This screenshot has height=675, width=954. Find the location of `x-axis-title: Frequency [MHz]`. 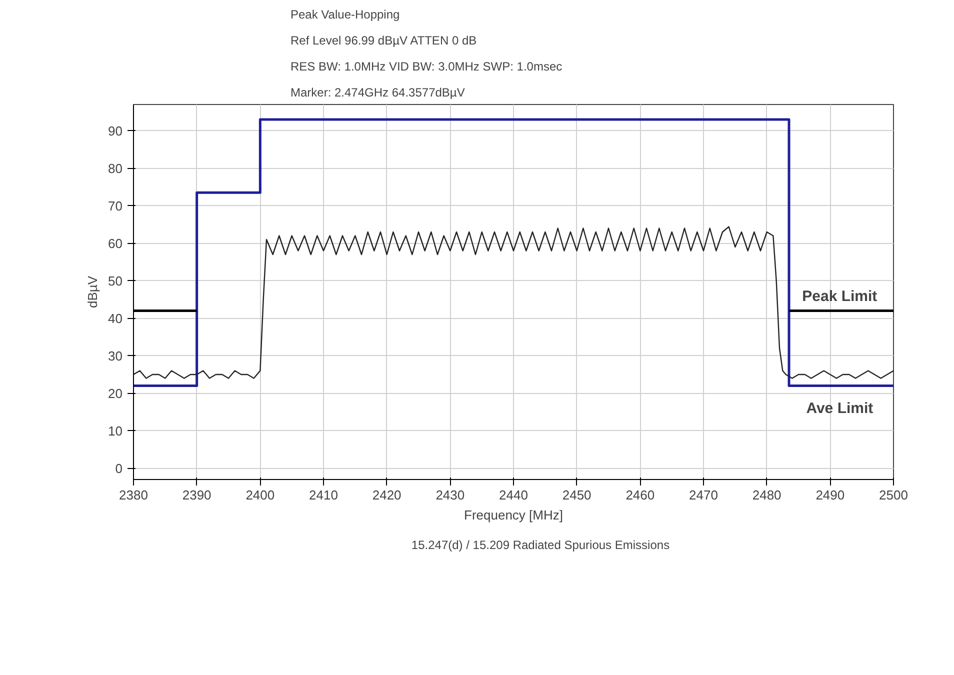

x-axis-title: Frequency [MHz] is located at coordinates (513, 515).